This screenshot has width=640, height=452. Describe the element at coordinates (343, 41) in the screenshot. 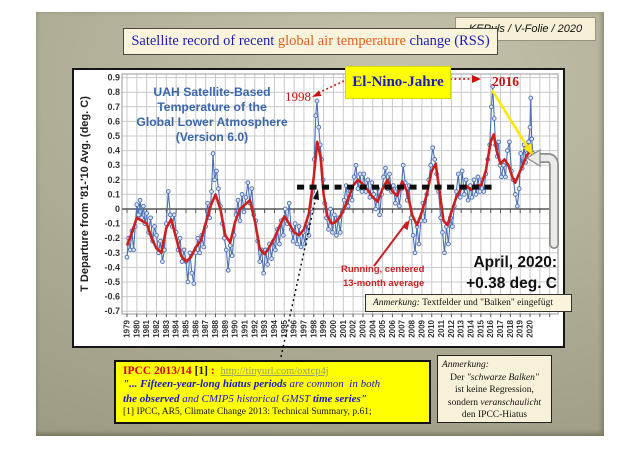

I see `slide-title-part2: global air temperature` at that location.